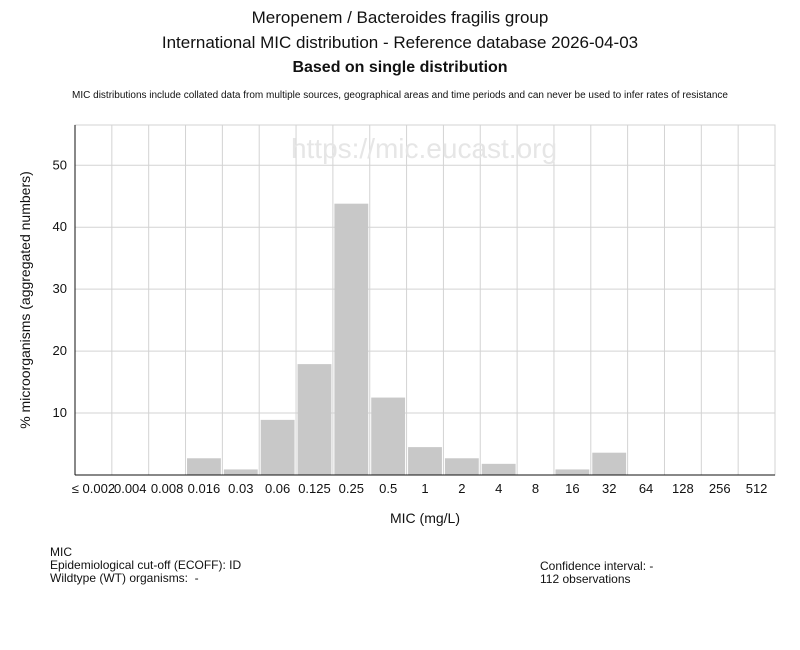  I want to click on x-tick-label: 0.03, so click(240, 488).